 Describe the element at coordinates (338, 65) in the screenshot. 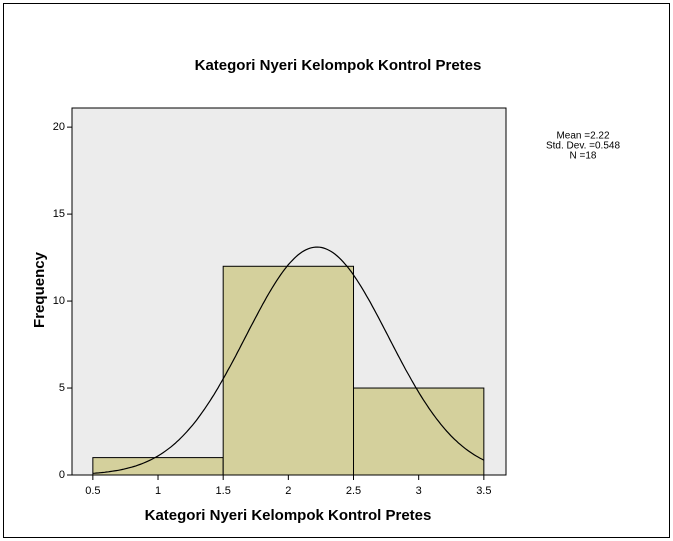

I see `chart-title: Kategori Nyeri Kelompok Kontrol Pretes` at that location.